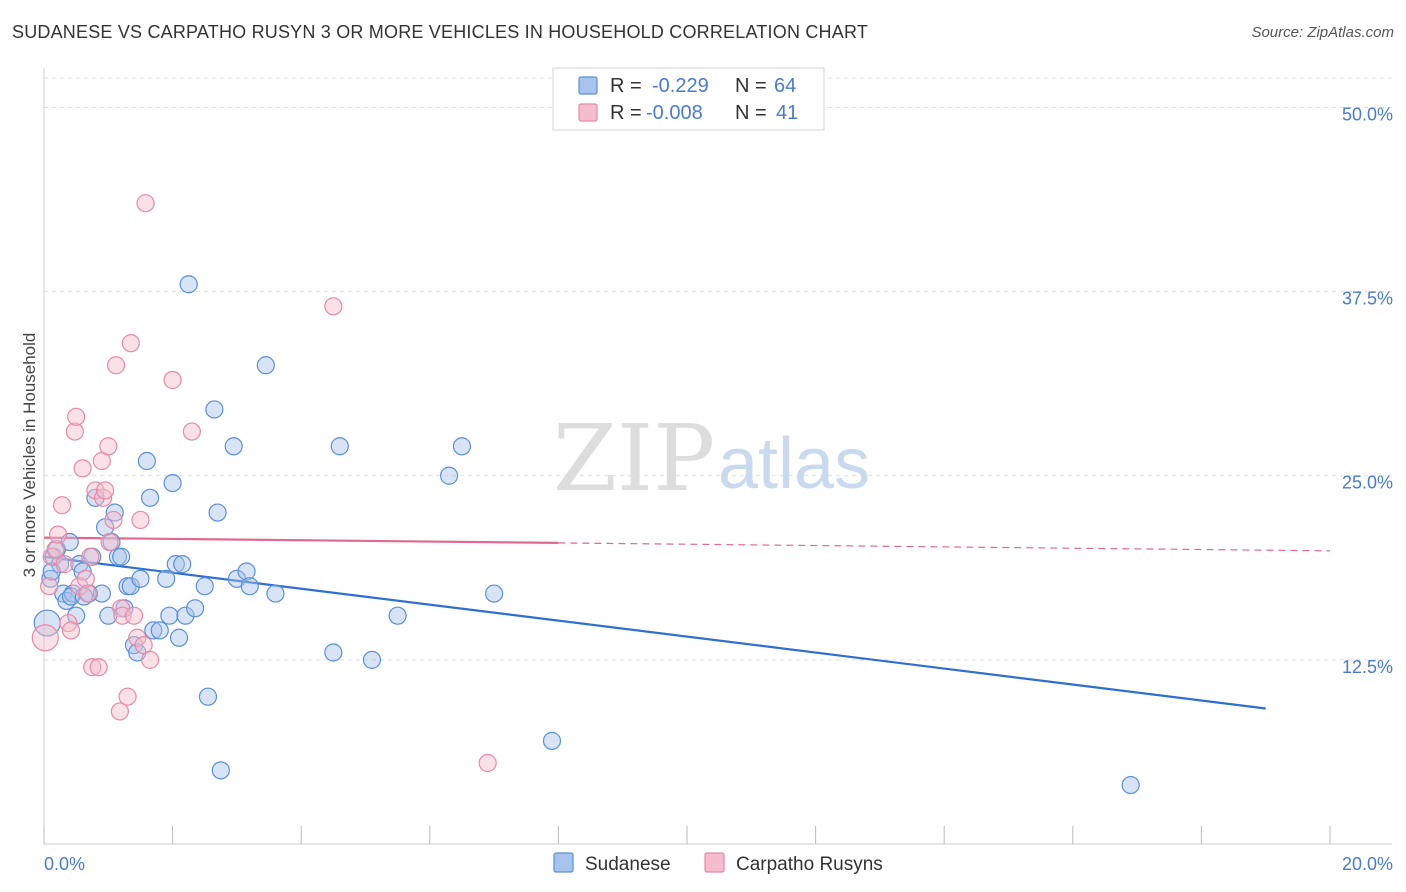 The image size is (1406, 892). I want to click on x-tick-labels: 0.0% 20.0%, so click(718, 864).